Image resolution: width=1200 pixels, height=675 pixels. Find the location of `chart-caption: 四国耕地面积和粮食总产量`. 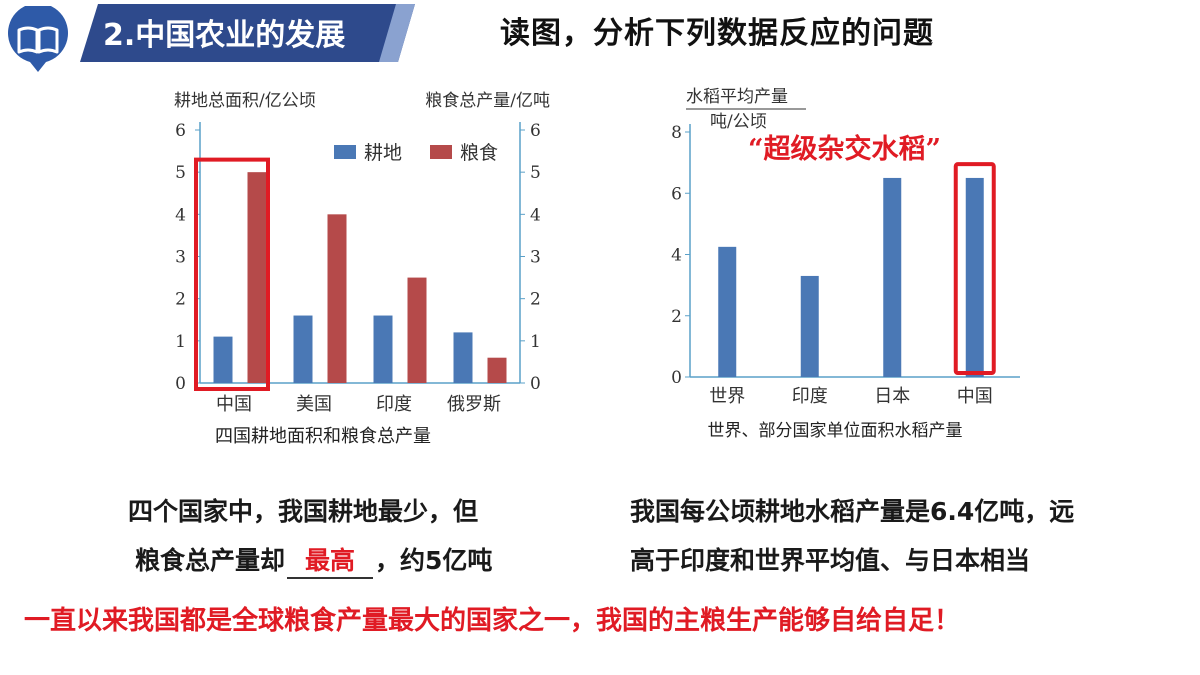

chart-caption: 四国耕地面积和粮食总产量 is located at coordinates (323, 436).